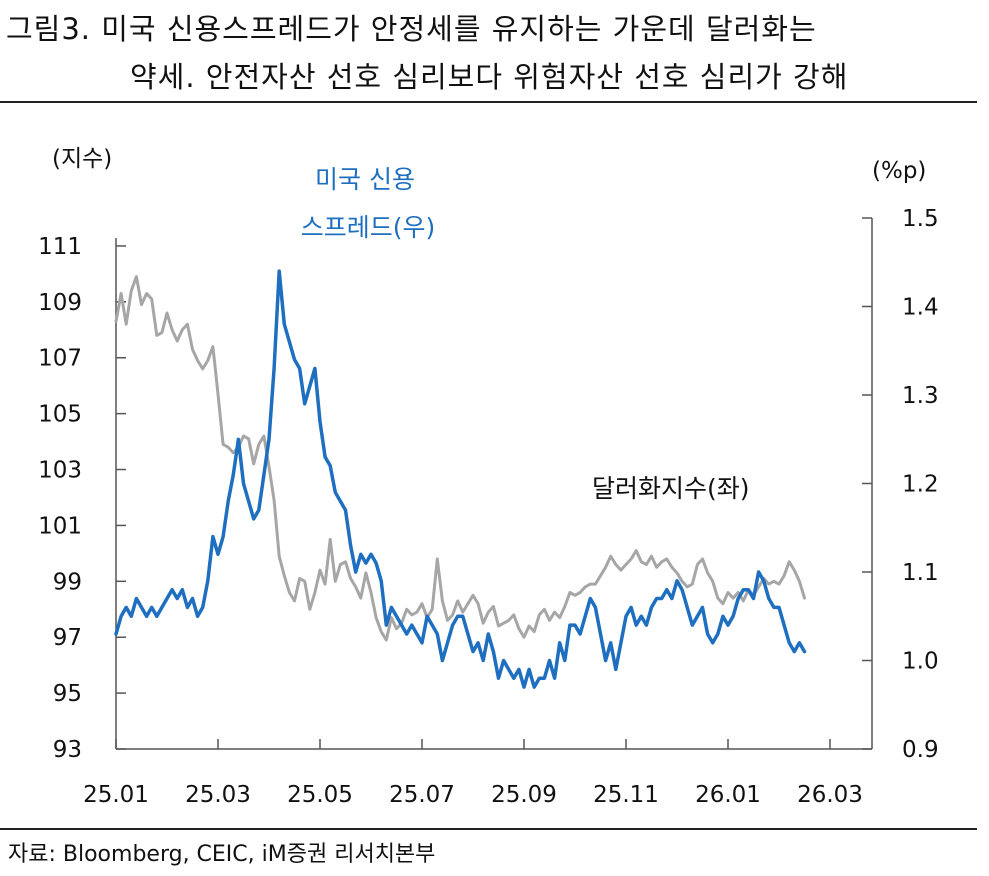  I want to click on y-right-tick-label: 1.1, so click(920, 573).